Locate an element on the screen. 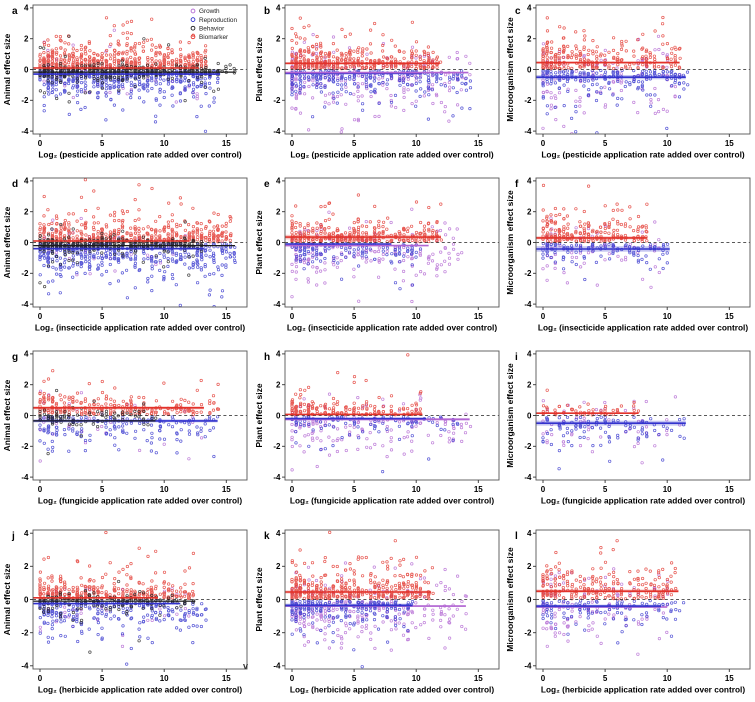 Image resolution: width=755 pixels, height=702 pixels. legend-item-behavior: Behavior is located at coordinates (207, 28).